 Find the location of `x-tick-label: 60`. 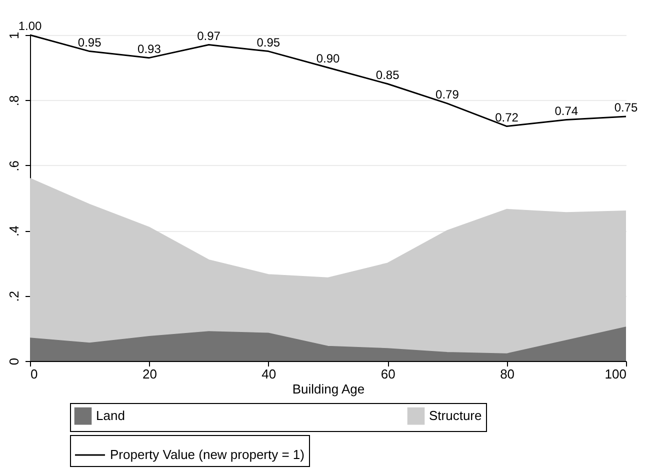

x-tick-label: 60 is located at coordinates (388, 374).